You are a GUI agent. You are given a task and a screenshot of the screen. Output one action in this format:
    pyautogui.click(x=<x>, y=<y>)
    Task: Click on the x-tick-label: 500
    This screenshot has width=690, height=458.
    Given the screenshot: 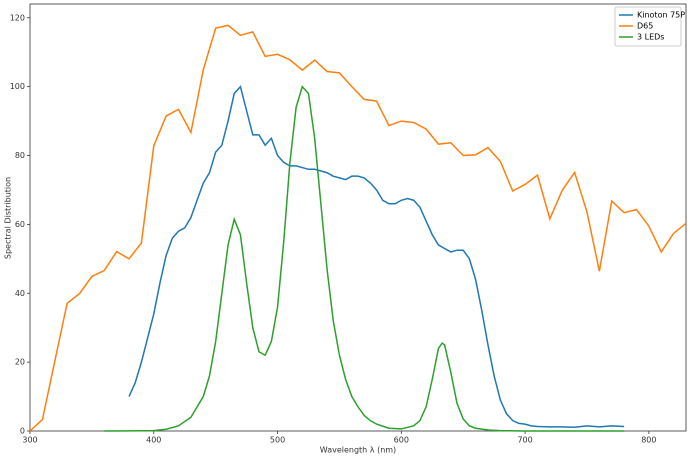 What is the action you would take?
    pyautogui.click(x=277, y=440)
    